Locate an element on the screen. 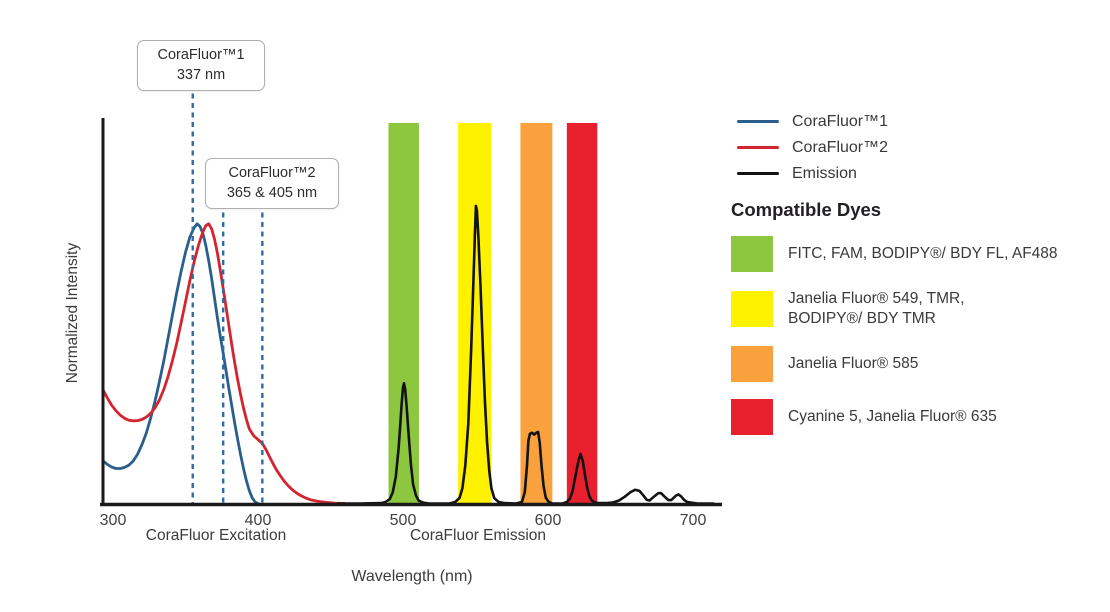  annotation-corafluor2-value: 365 & 405 nm is located at coordinates (272, 193).